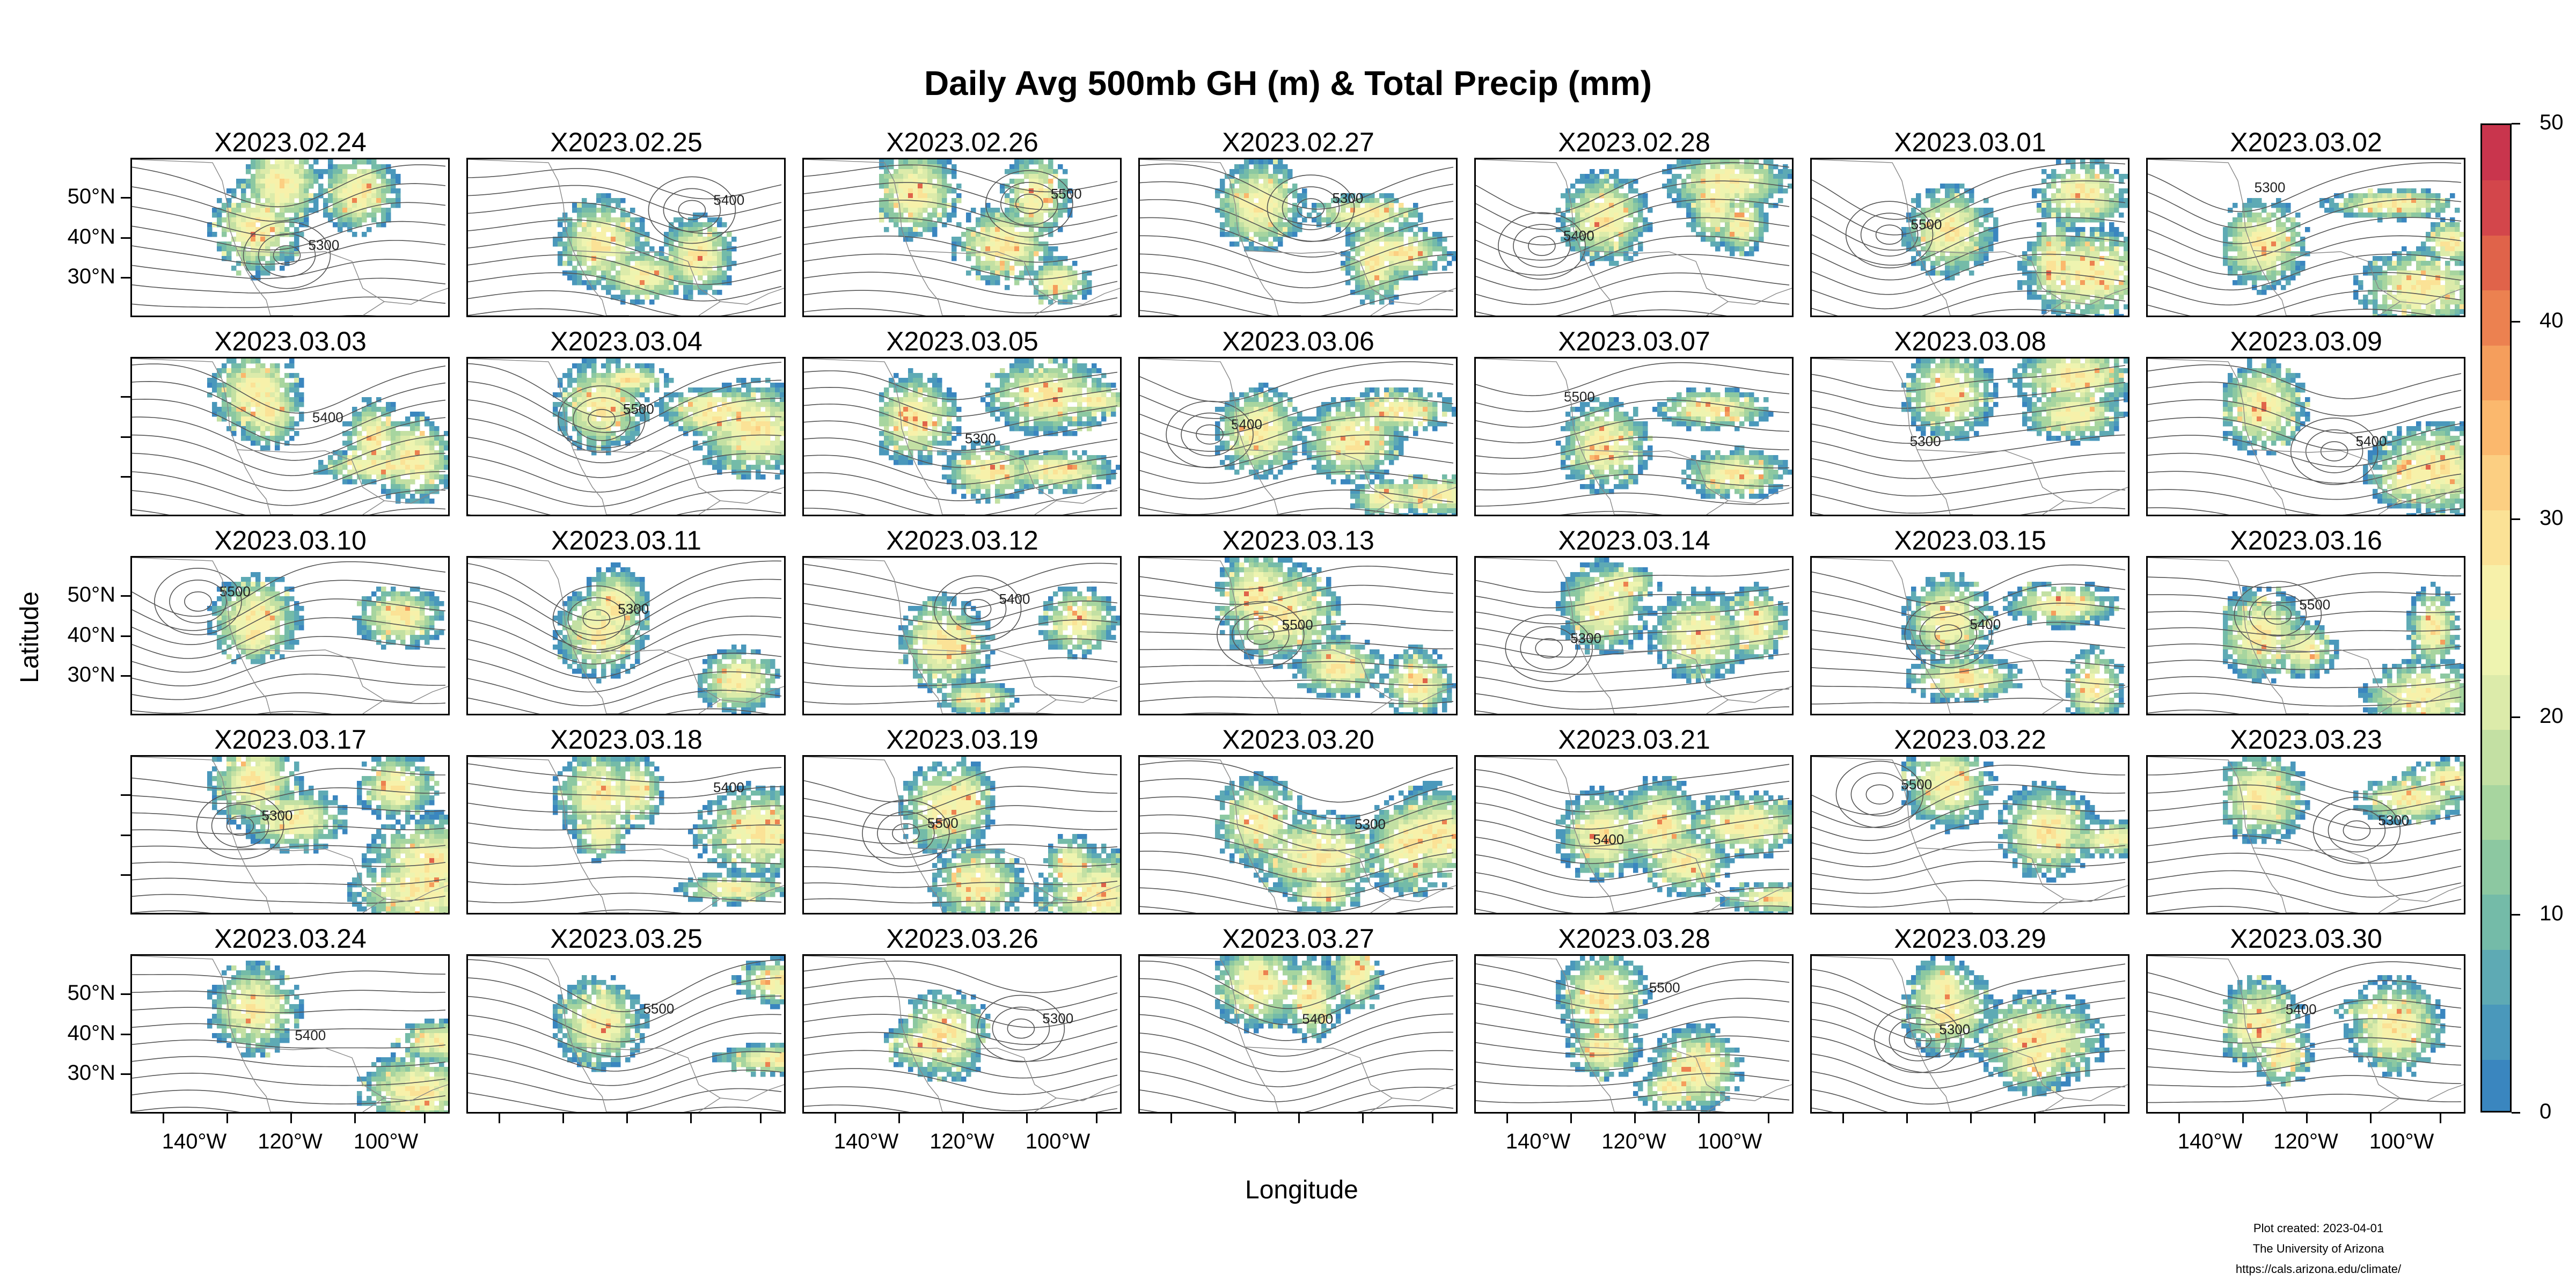 The image size is (2576, 1288). I want to click on contour-label: 5400, so click(2301, 1009).